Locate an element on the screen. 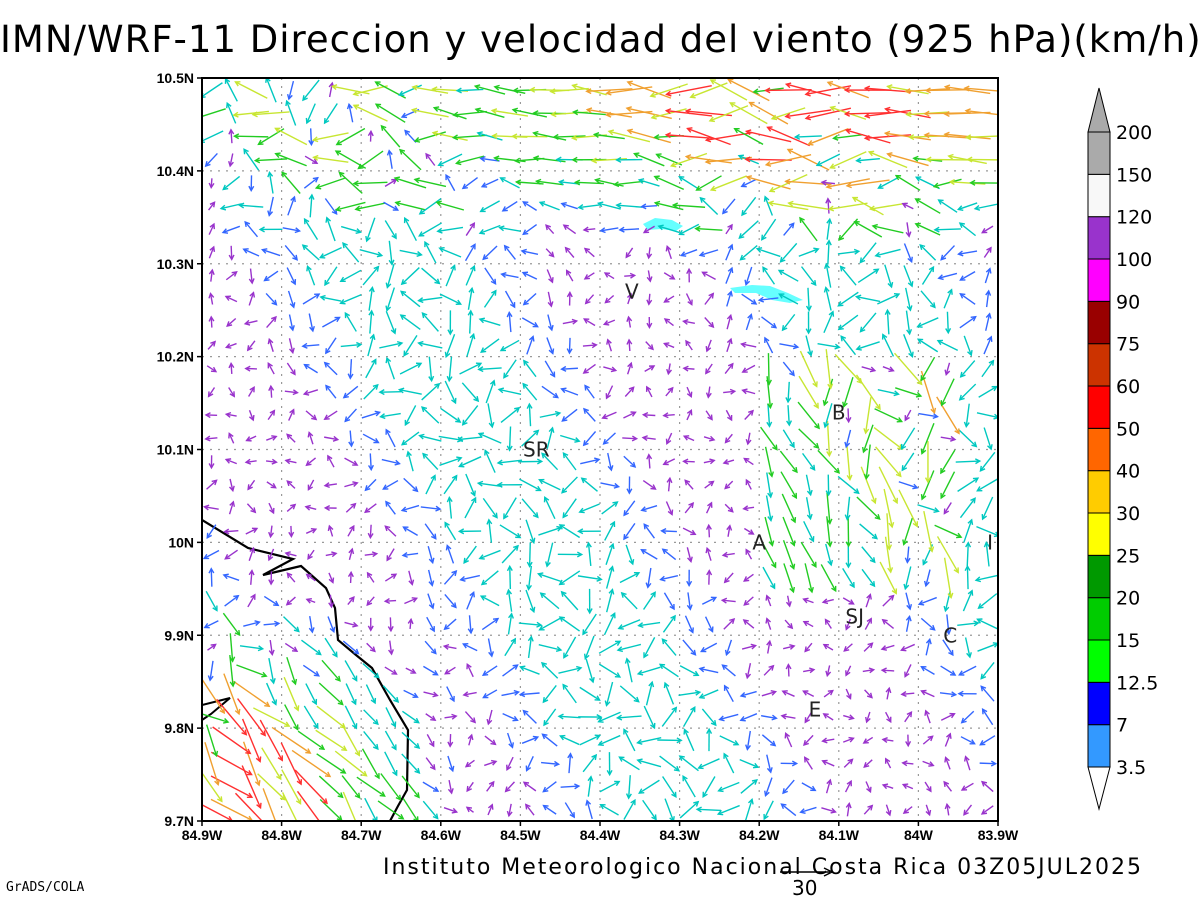  place-label-sr: SR is located at coordinates (536, 450).